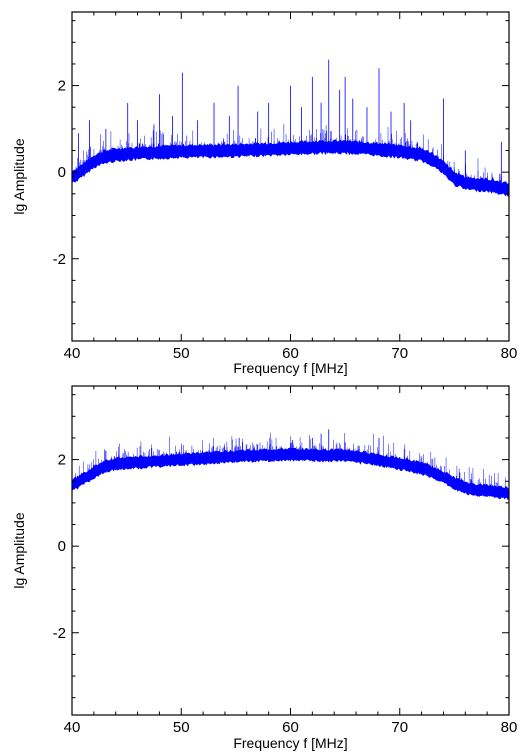 The width and height of the screenshot is (520, 756). Describe the element at coordinates (290, 473) in the screenshot. I see `noise-band` at that location.